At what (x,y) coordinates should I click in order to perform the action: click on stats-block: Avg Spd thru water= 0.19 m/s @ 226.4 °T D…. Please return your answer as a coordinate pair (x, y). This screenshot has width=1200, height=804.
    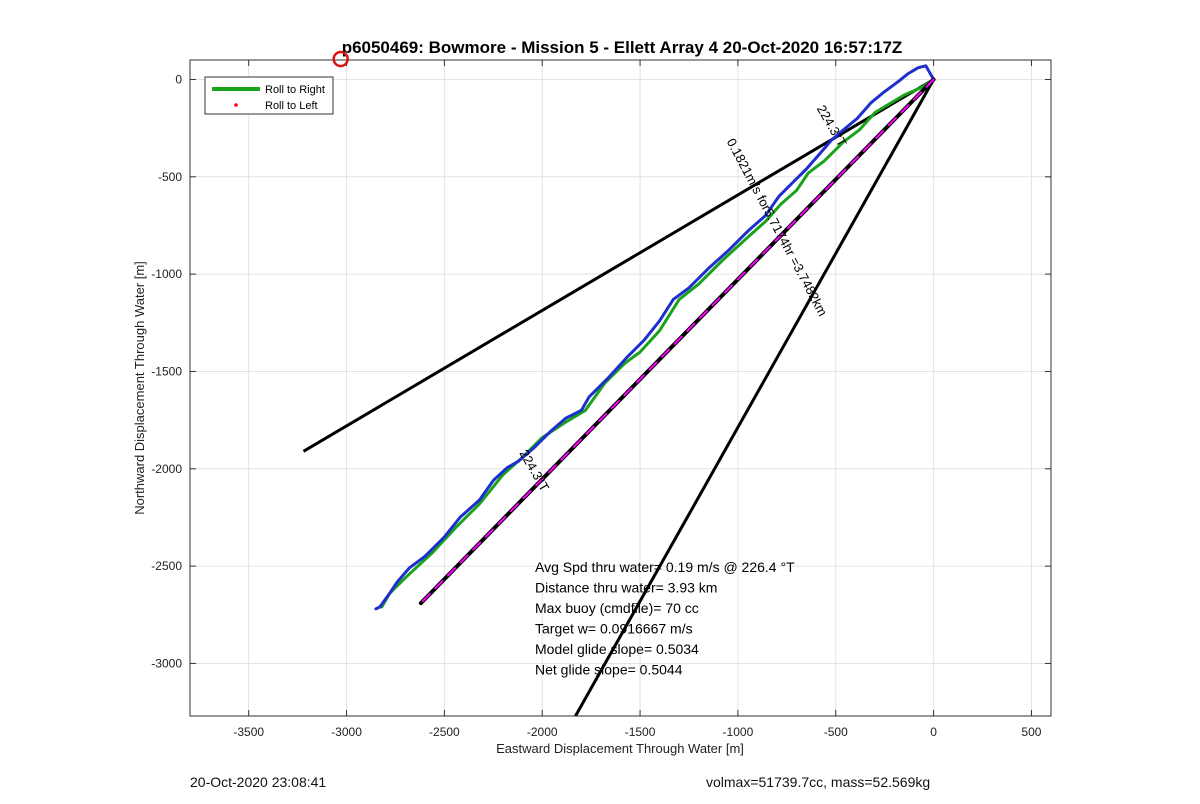
    Looking at the image, I should click on (665, 618).